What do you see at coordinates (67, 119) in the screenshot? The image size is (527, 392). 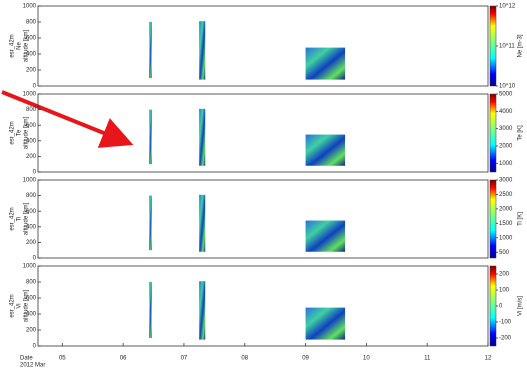 I see `pointer-arrow` at bounding box center [67, 119].